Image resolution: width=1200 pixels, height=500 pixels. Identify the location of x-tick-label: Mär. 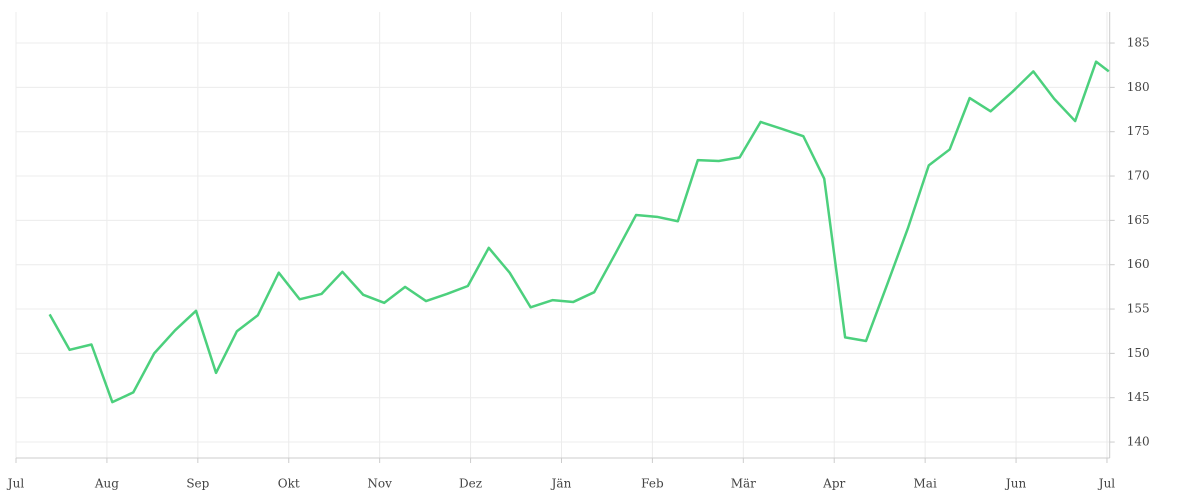
(743, 484).